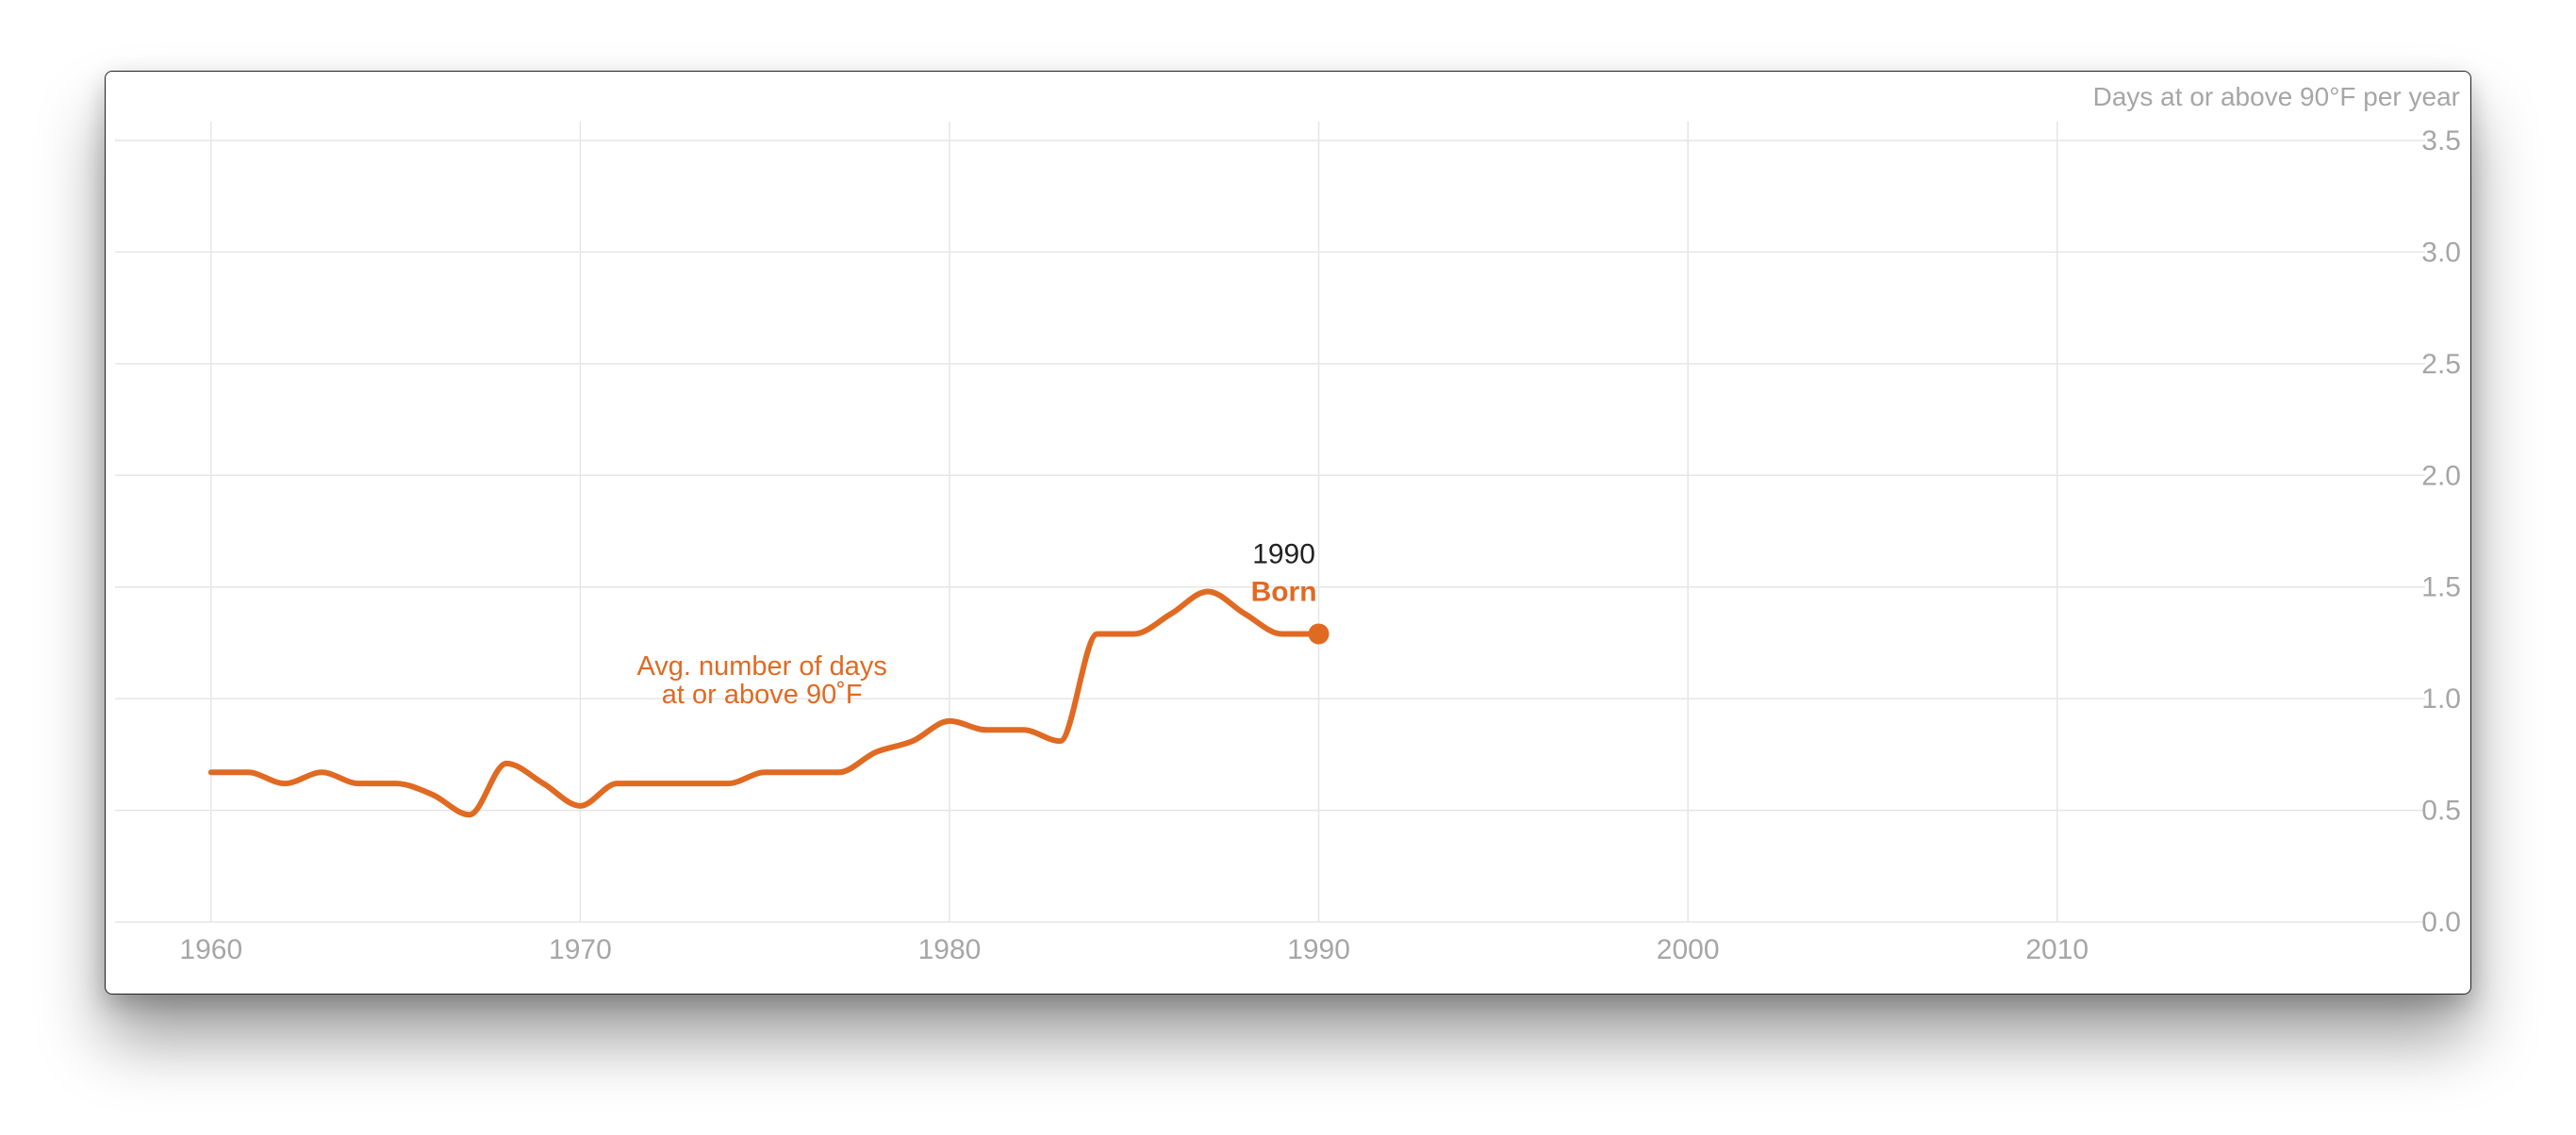 This screenshot has height=1135, width=2576. What do you see at coordinates (2441, 140) in the screenshot?
I see `y-tick-label-7: 3.5` at bounding box center [2441, 140].